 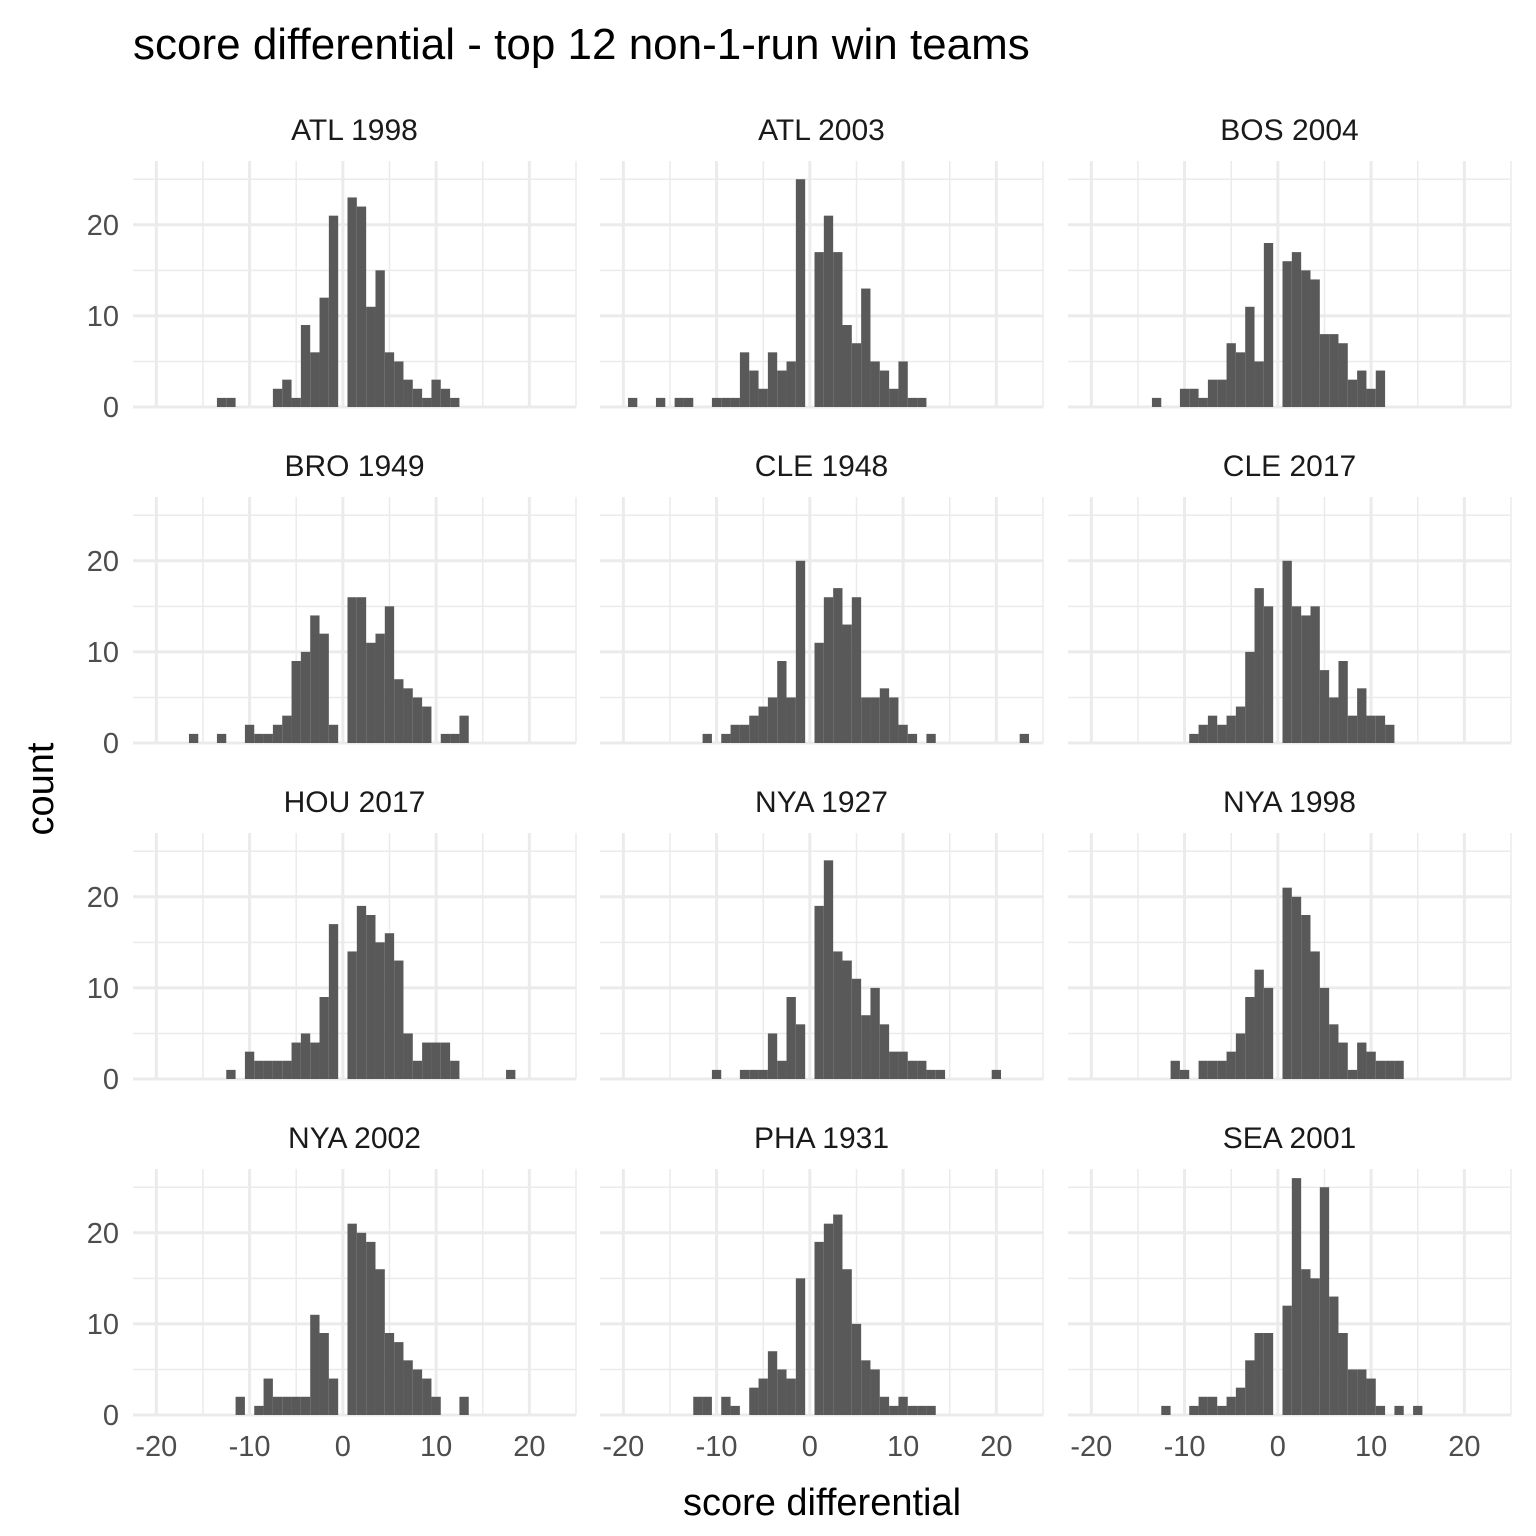 I want to click on y-tick-label: 10, so click(x=103, y=1325).